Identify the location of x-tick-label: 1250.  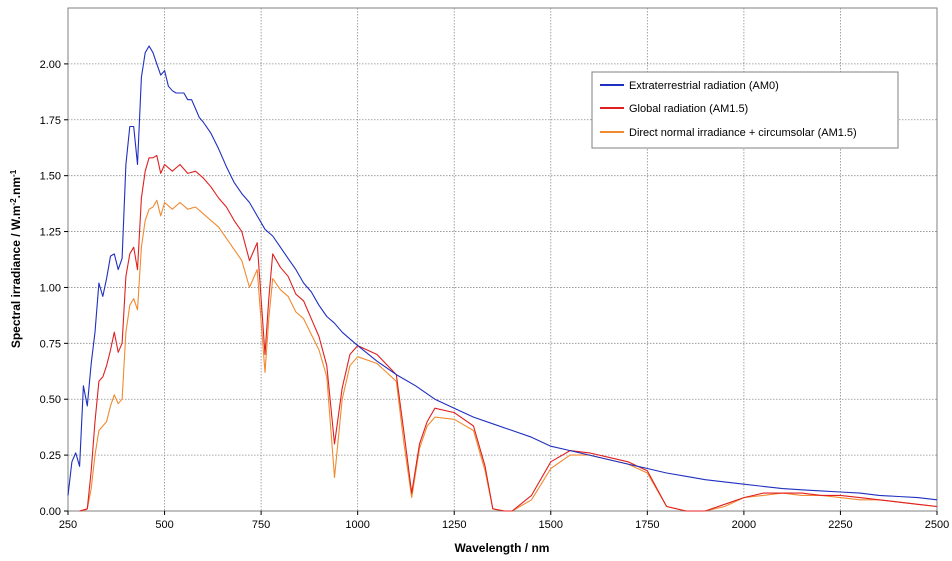
(454, 525).